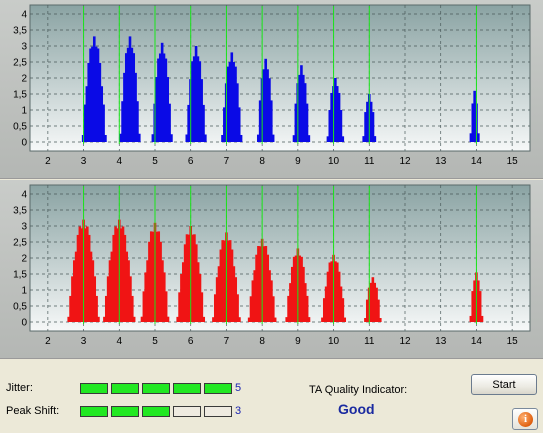 Image resolution: width=543 pixels, height=433 pixels. Describe the element at coordinates (262, 161) in the screenshot. I see `x-tick-label: 8` at that location.